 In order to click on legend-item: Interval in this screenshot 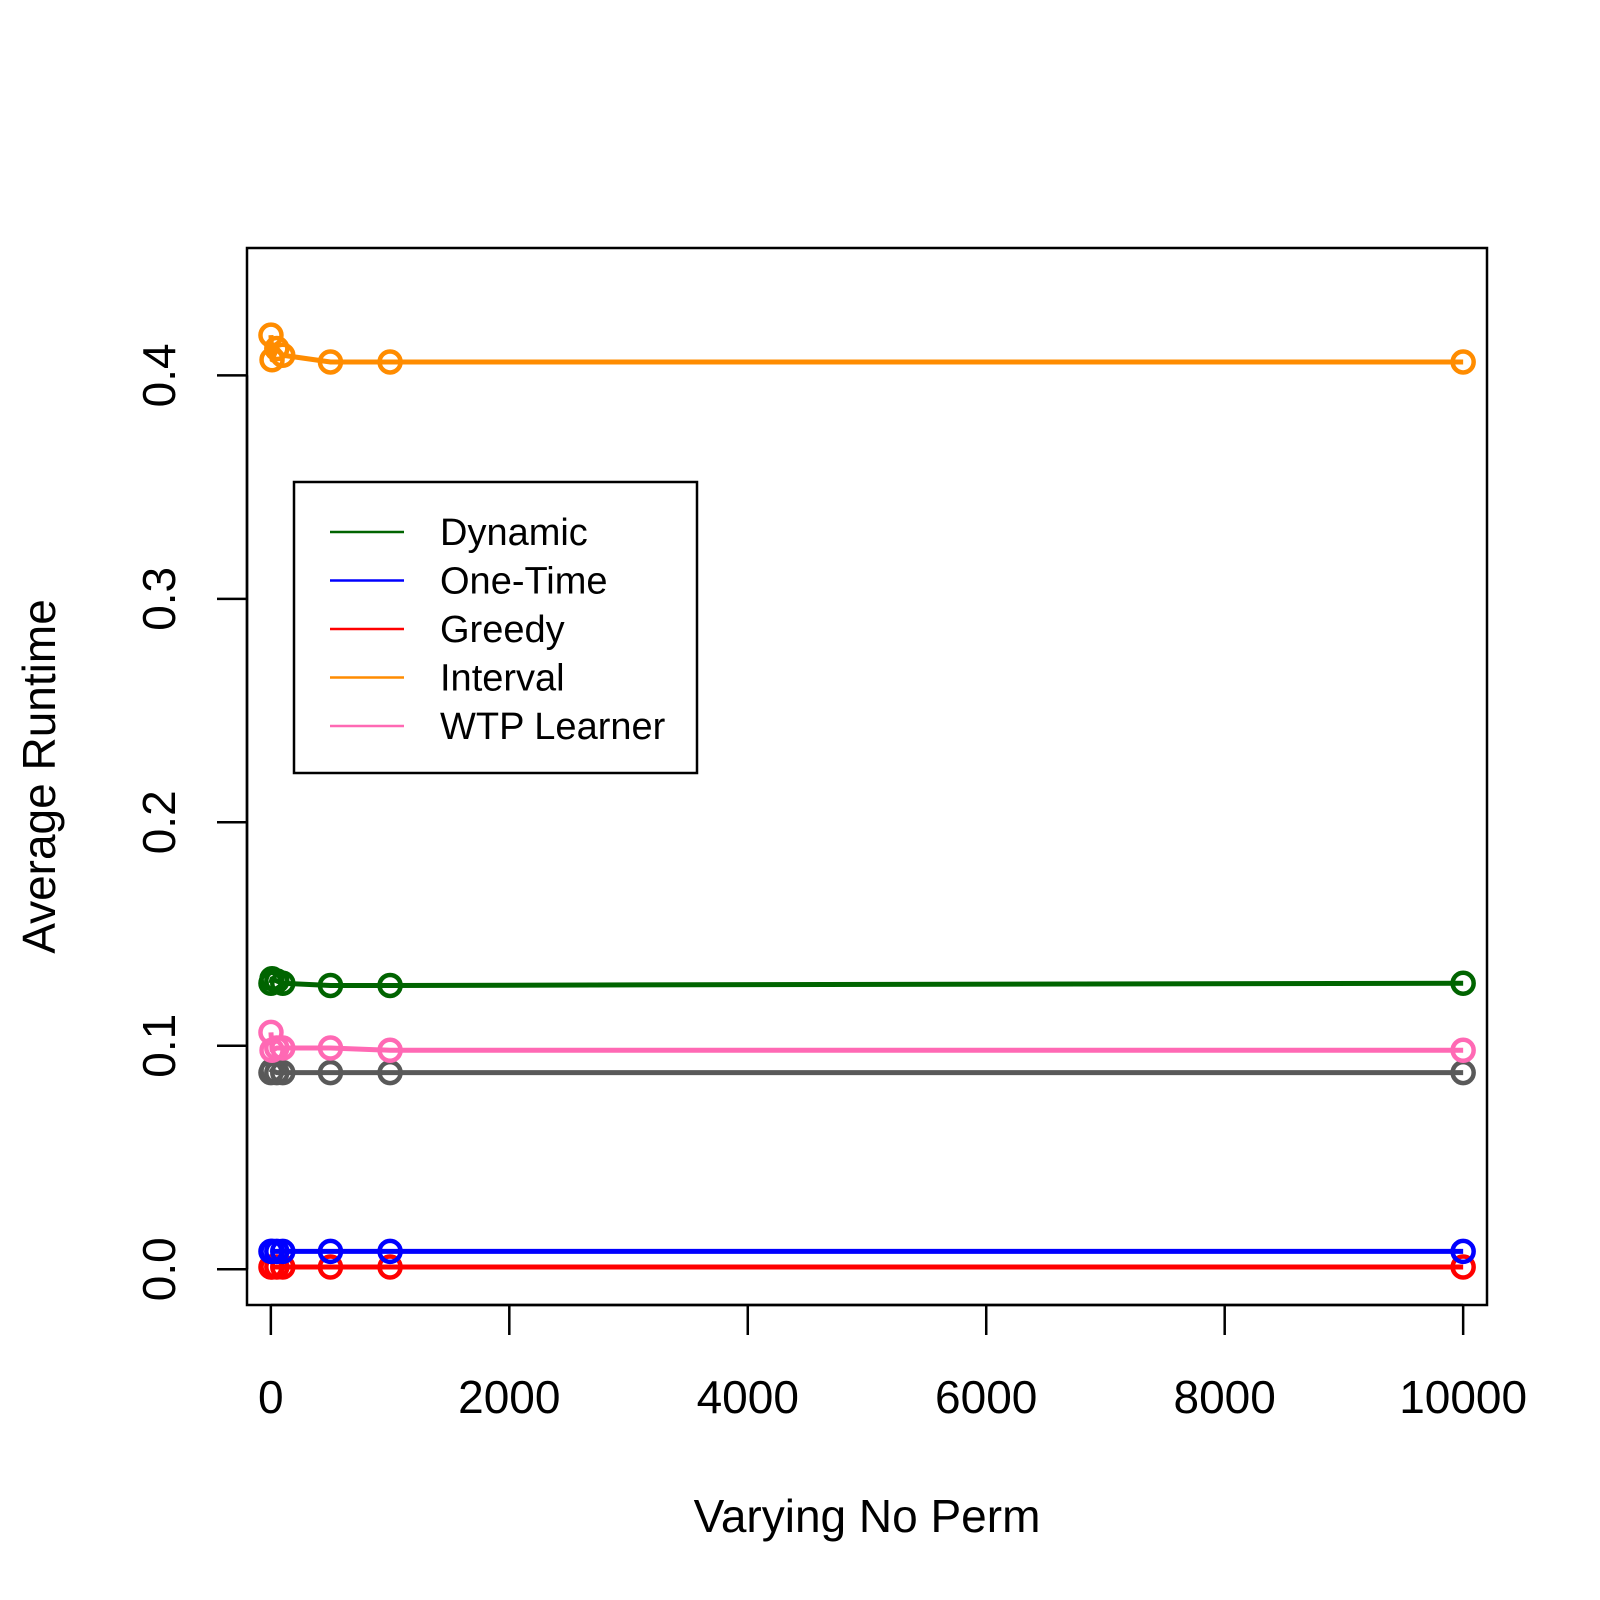, I will do `click(447, 679)`.